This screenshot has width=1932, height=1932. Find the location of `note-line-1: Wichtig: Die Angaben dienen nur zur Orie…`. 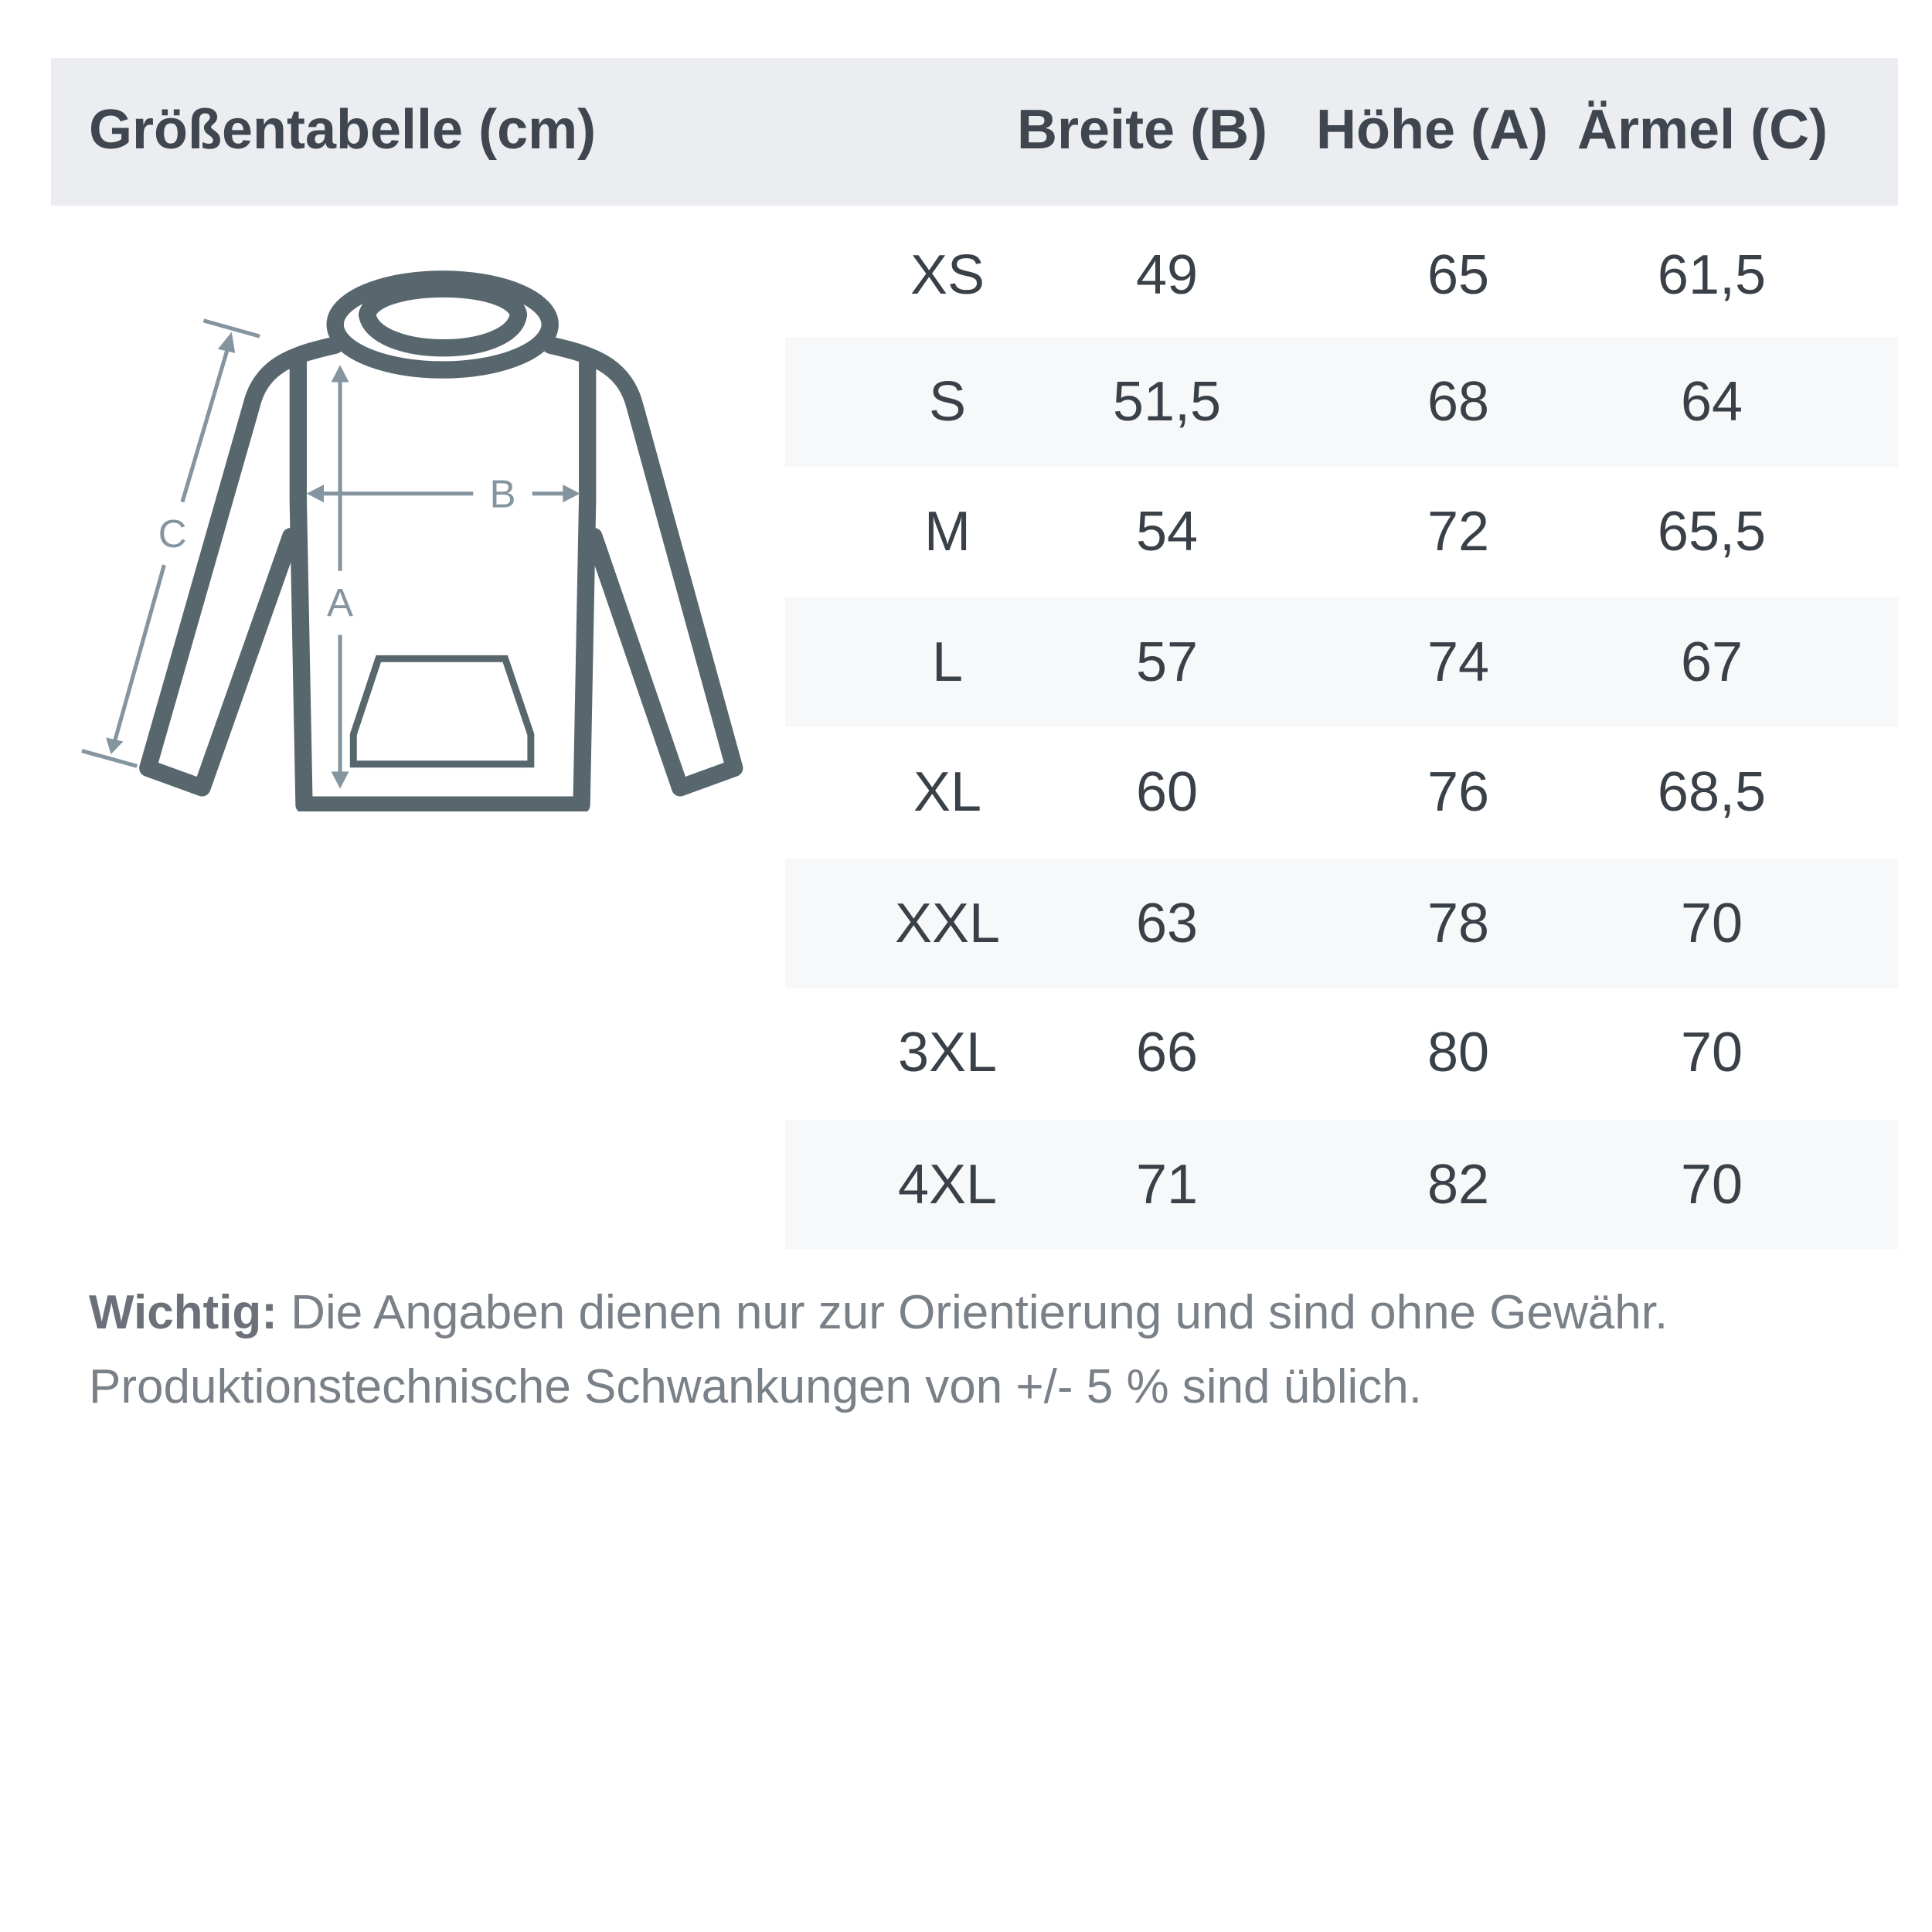

note-line-1: Wichtig: Die Angaben dienen nur zur Orie… is located at coordinates (878, 1313).